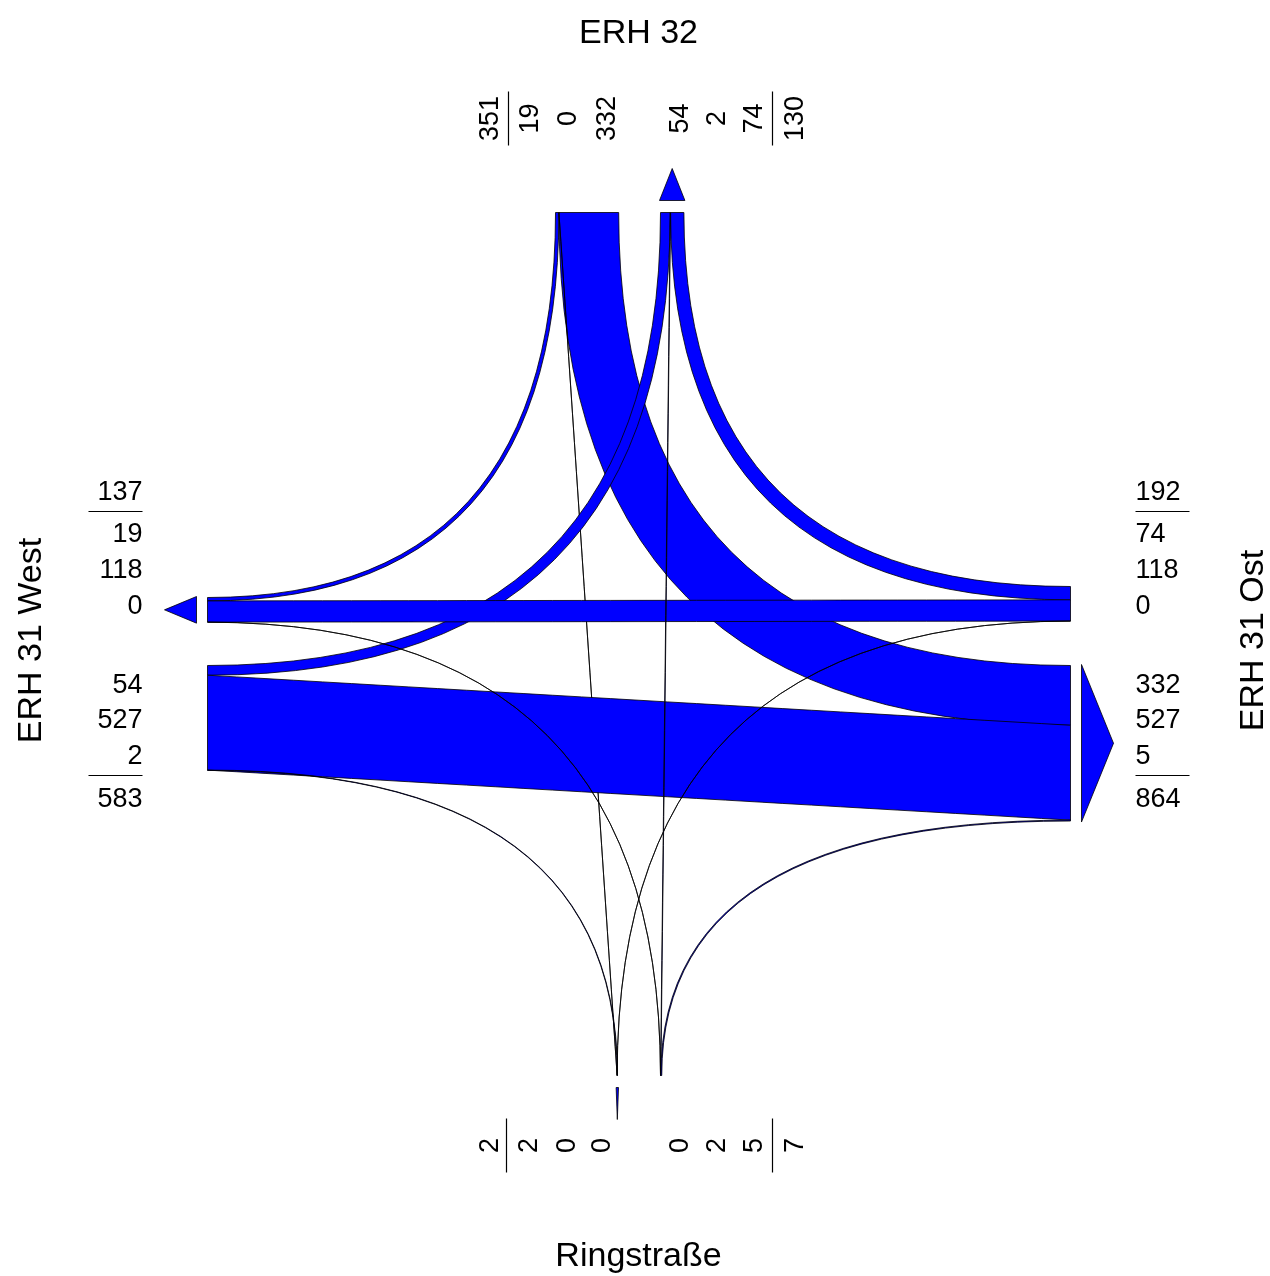 The height and width of the screenshot is (1276, 1270). I want to click on data-label: 5, so click(1143, 755).